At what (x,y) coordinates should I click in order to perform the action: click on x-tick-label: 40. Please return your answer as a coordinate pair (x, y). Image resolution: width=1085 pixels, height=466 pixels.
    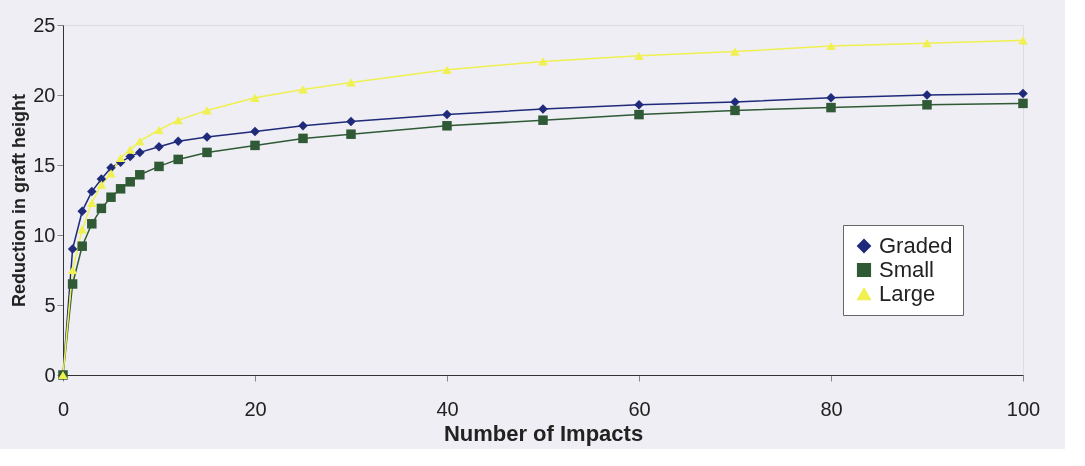
    Looking at the image, I should click on (447, 408).